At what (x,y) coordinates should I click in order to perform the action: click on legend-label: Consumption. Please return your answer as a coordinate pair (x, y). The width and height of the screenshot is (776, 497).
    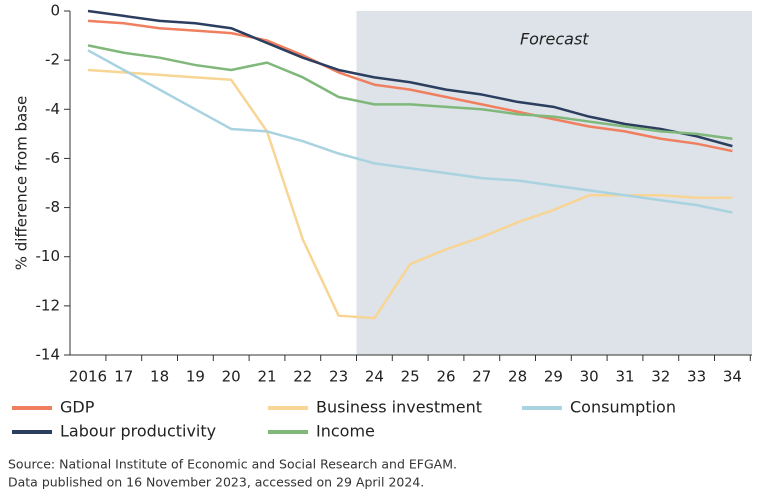
    Looking at the image, I should click on (623, 407).